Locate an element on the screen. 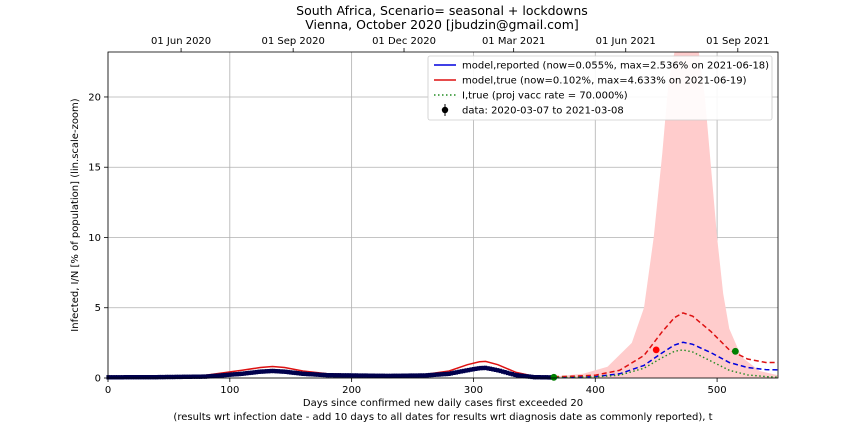  x-tick-label-2: 200 is located at coordinates (351, 390).